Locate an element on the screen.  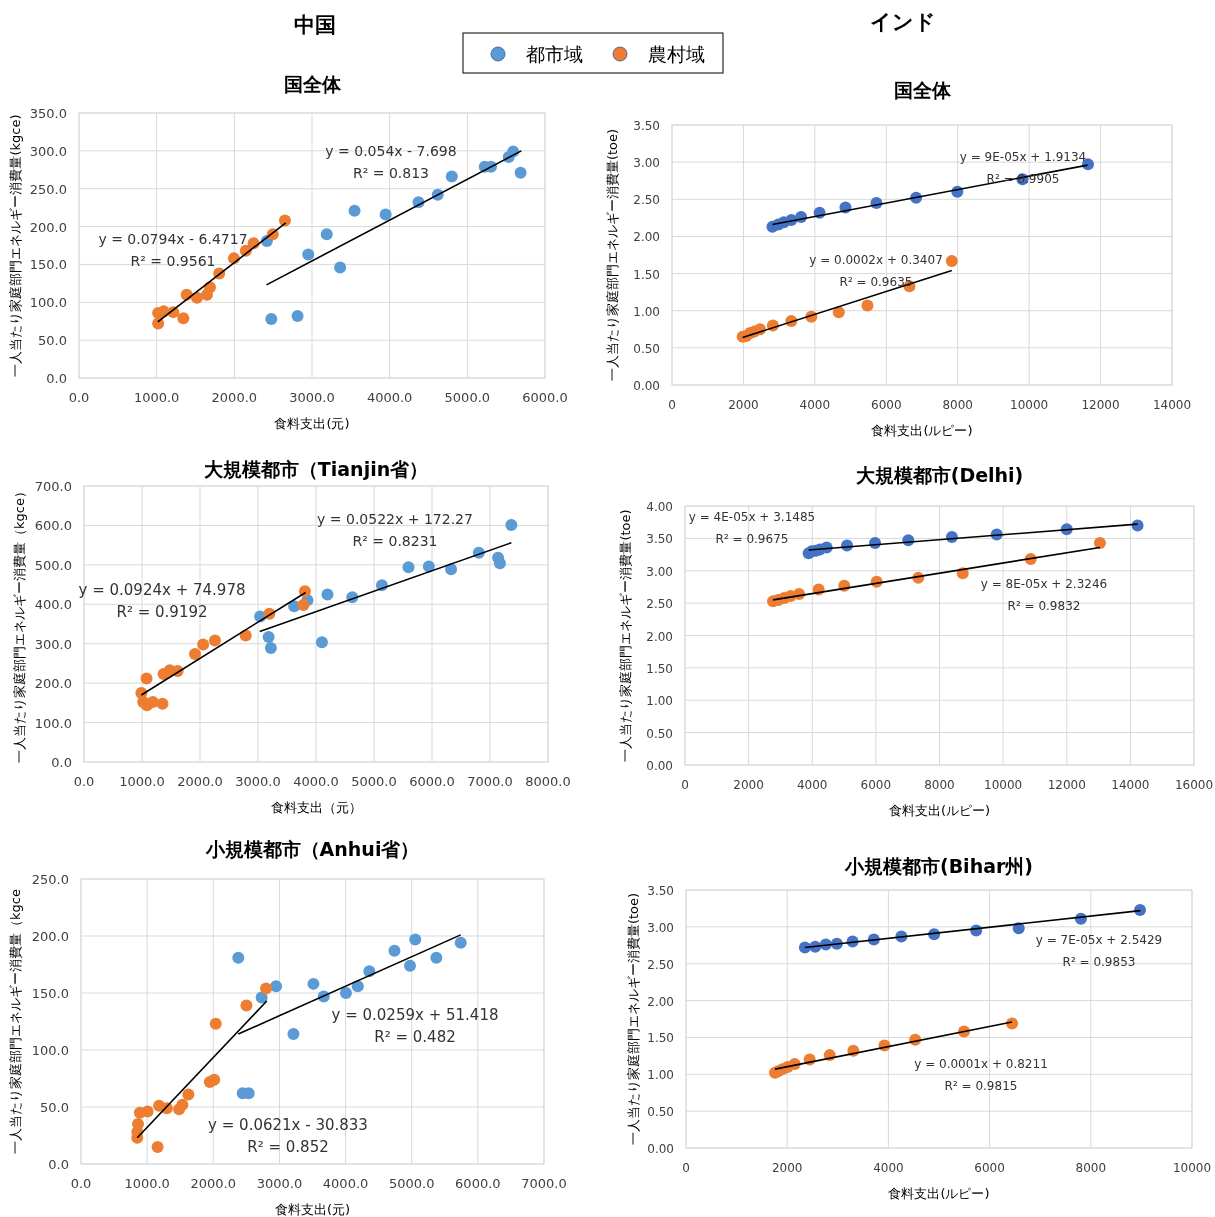
annotation: y = 0.0924x + 74.978 R² = 0.9192 is located at coordinates (162, 601).